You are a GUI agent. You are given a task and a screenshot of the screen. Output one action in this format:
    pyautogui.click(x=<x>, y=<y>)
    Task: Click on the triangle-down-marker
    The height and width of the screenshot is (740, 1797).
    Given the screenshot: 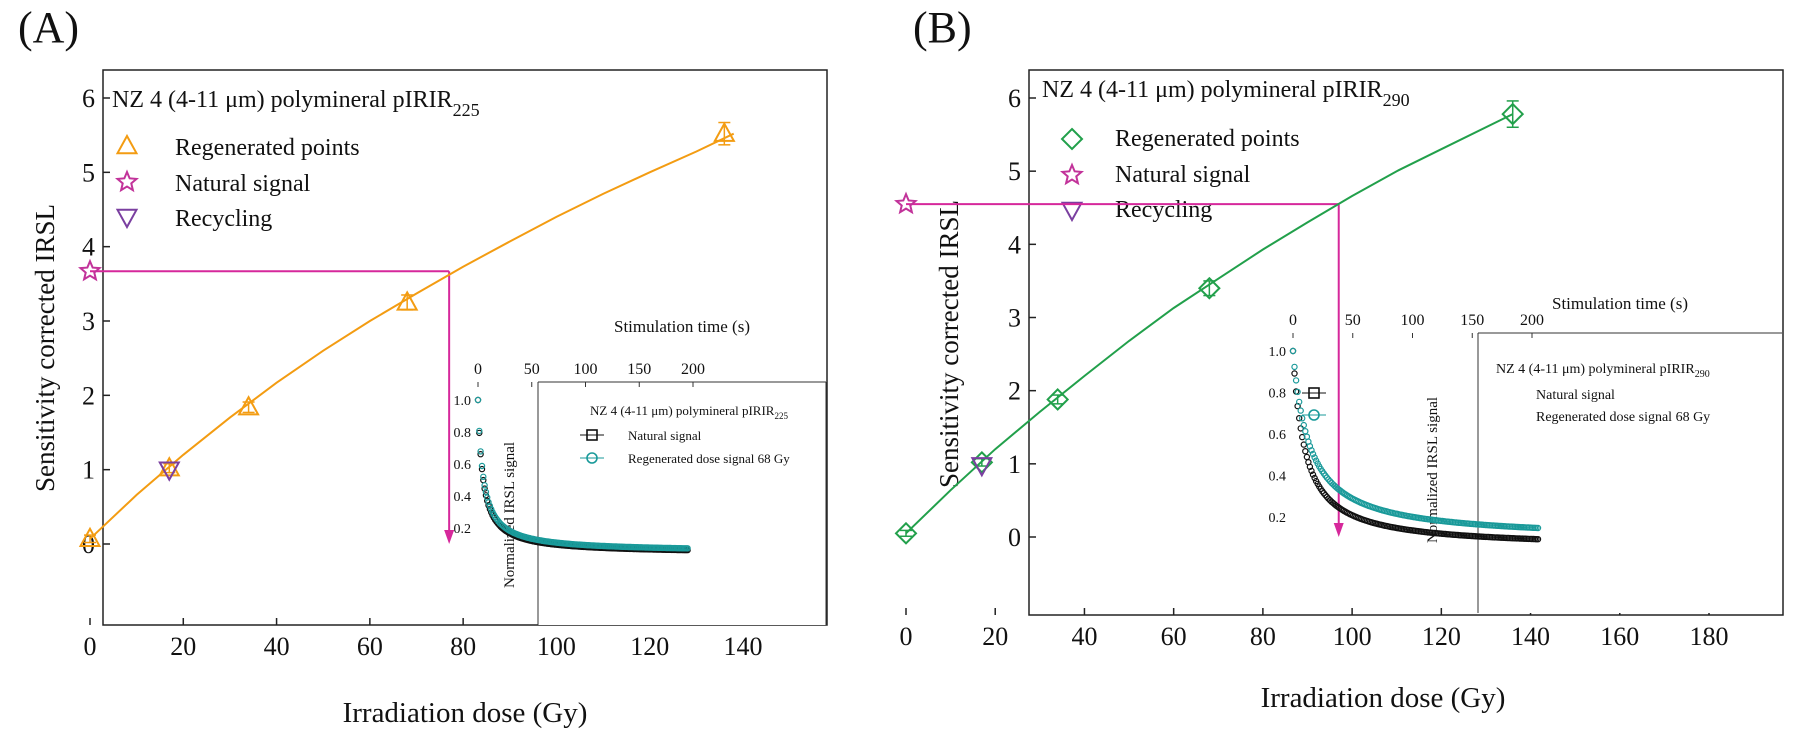 What is the action you would take?
    pyautogui.click(x=169, y=471)
    